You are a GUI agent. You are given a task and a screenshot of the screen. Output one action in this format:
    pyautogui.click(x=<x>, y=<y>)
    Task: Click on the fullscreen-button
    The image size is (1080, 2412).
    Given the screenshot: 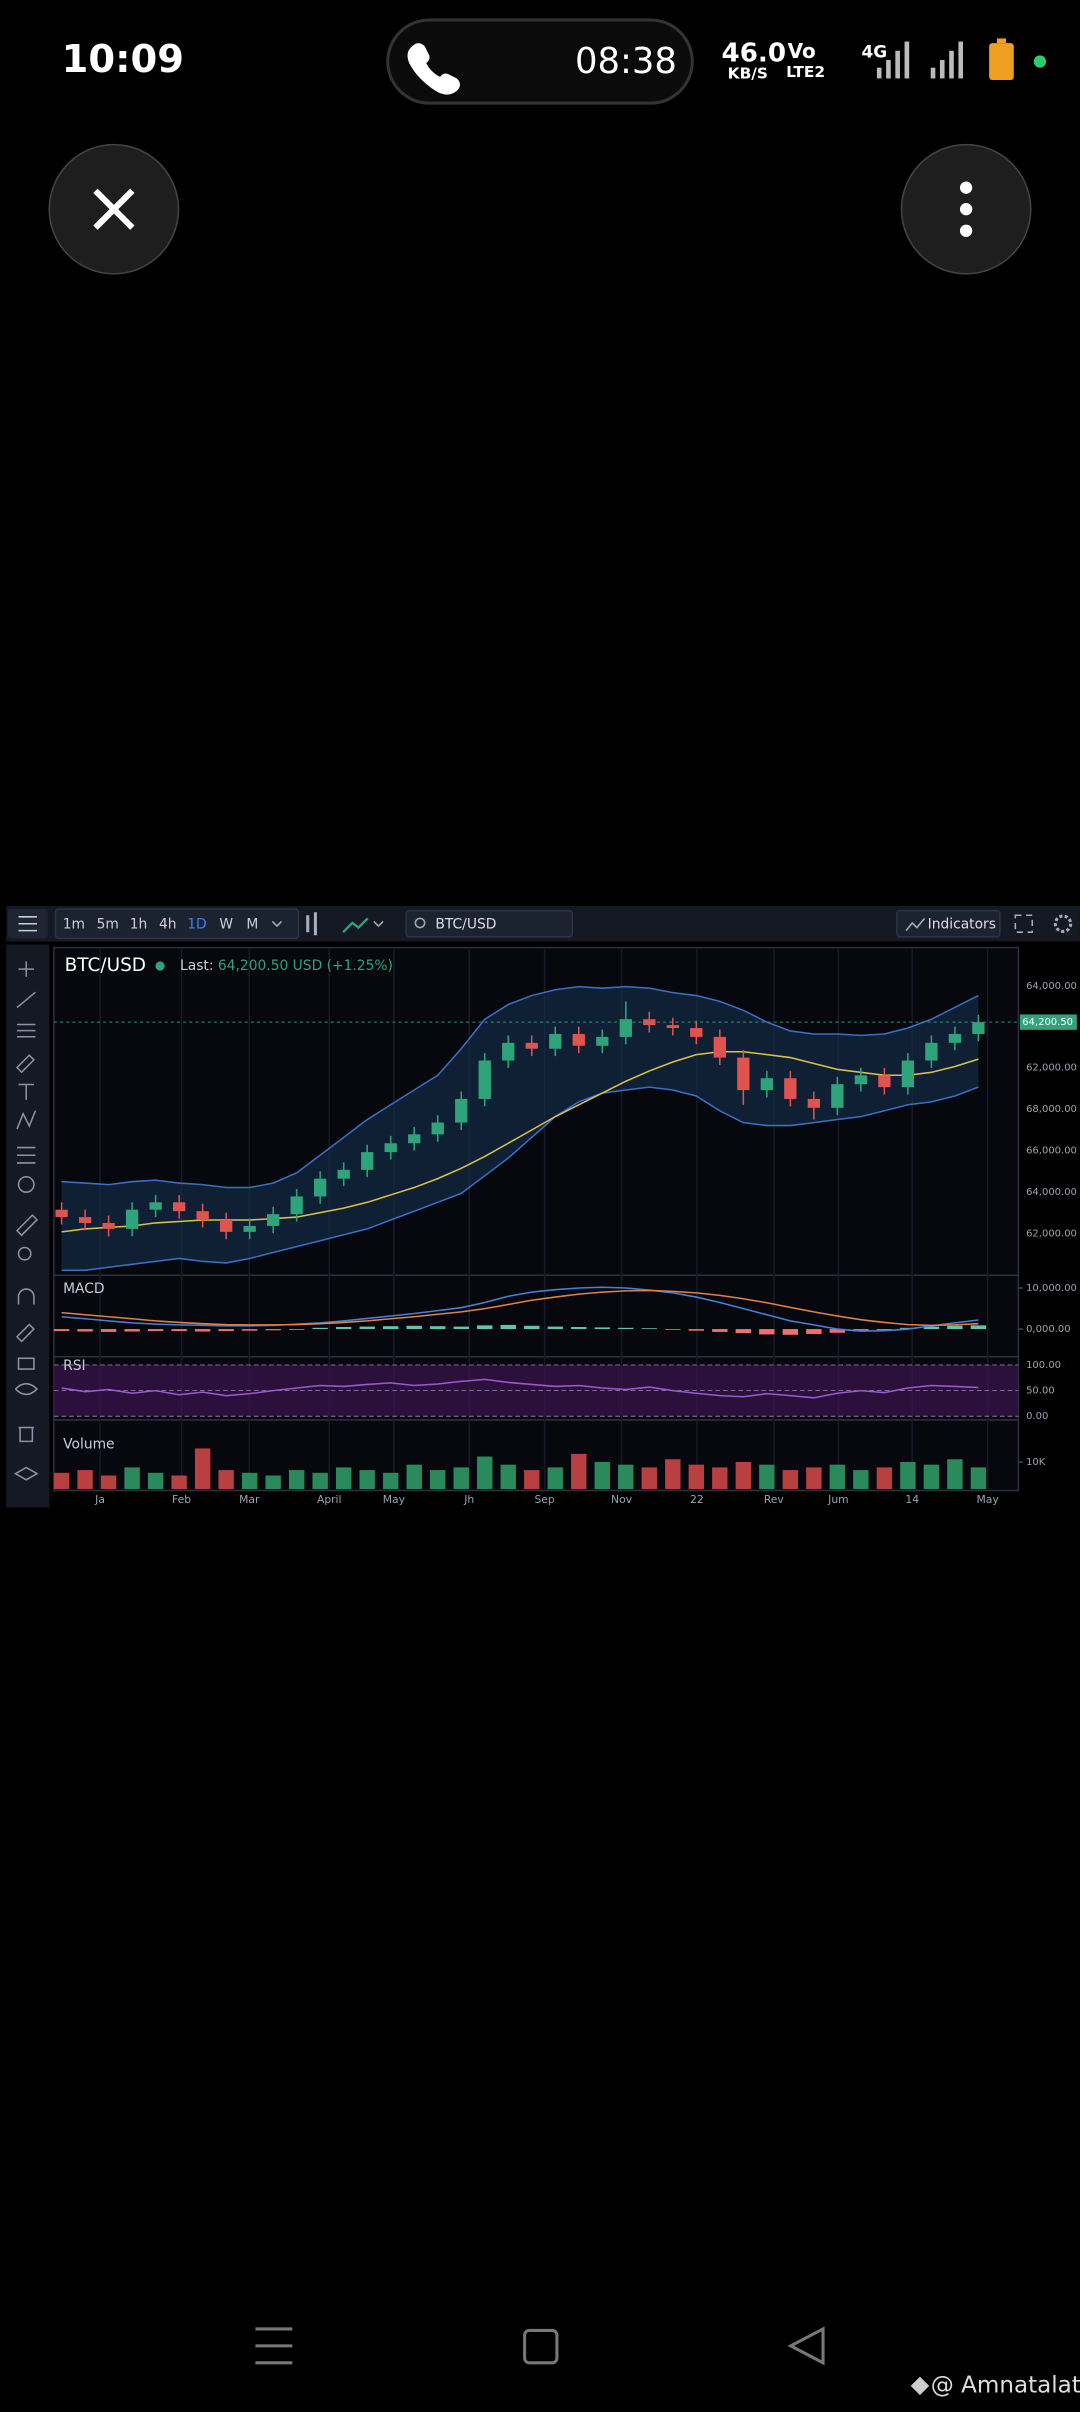 What is the action you would take?
    pyautogui.click(x=1024, y=923)
    